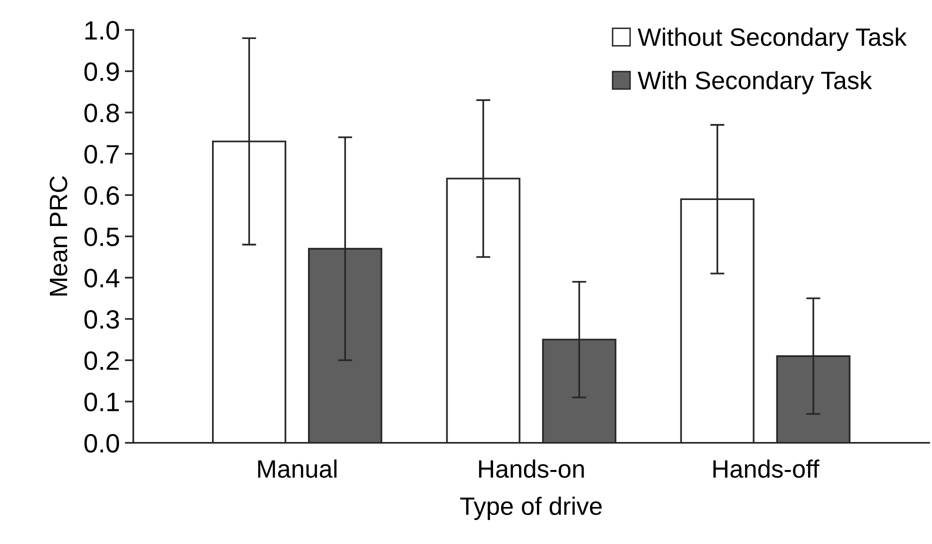  I want to click on legend-label: Without Secondary Task, so click(772, 39).